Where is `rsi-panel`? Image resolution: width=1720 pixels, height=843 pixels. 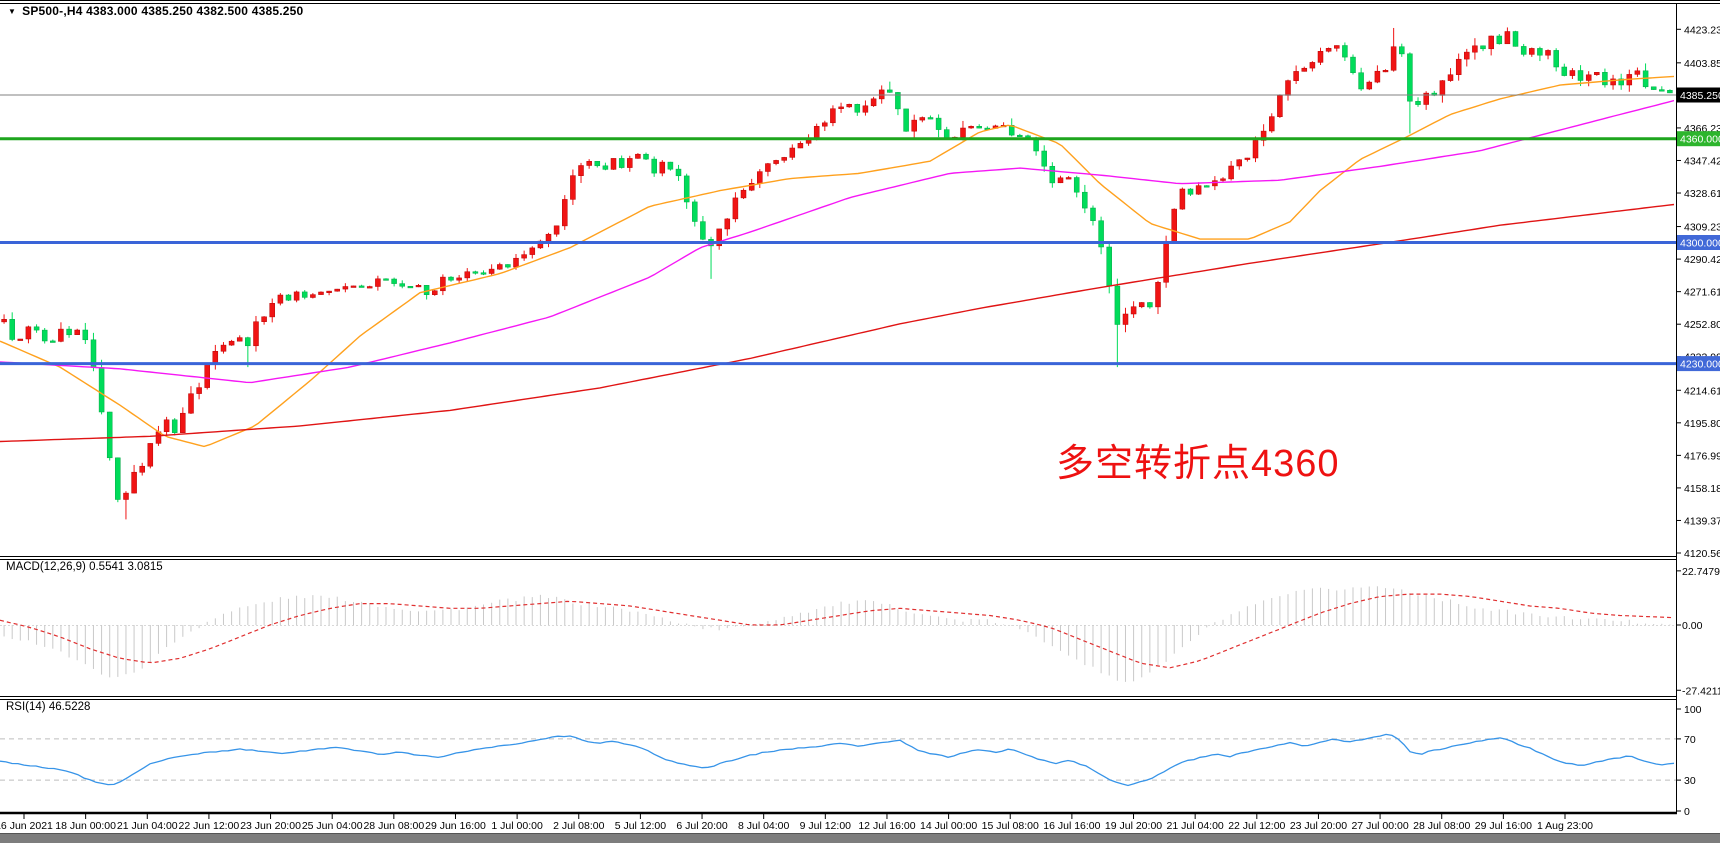
rsi-panel is located at coordinates (838, 760).